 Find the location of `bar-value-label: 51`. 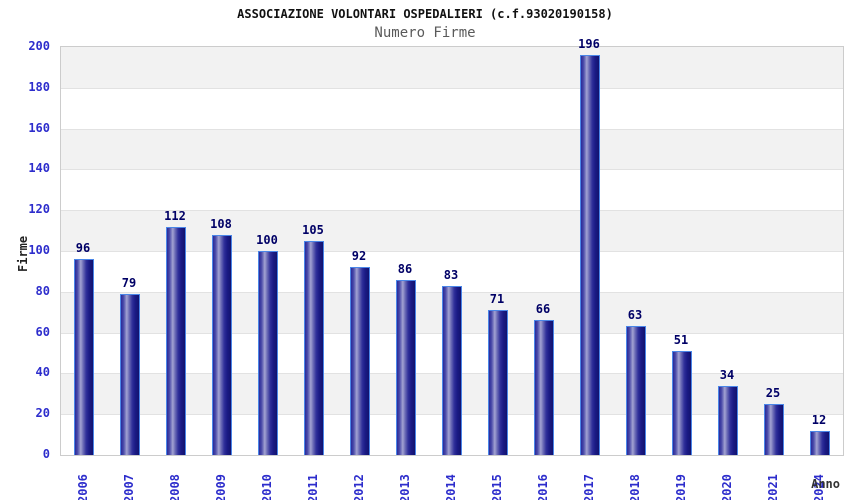

bar-value-label: 51 is located at coordinates (681, 339).